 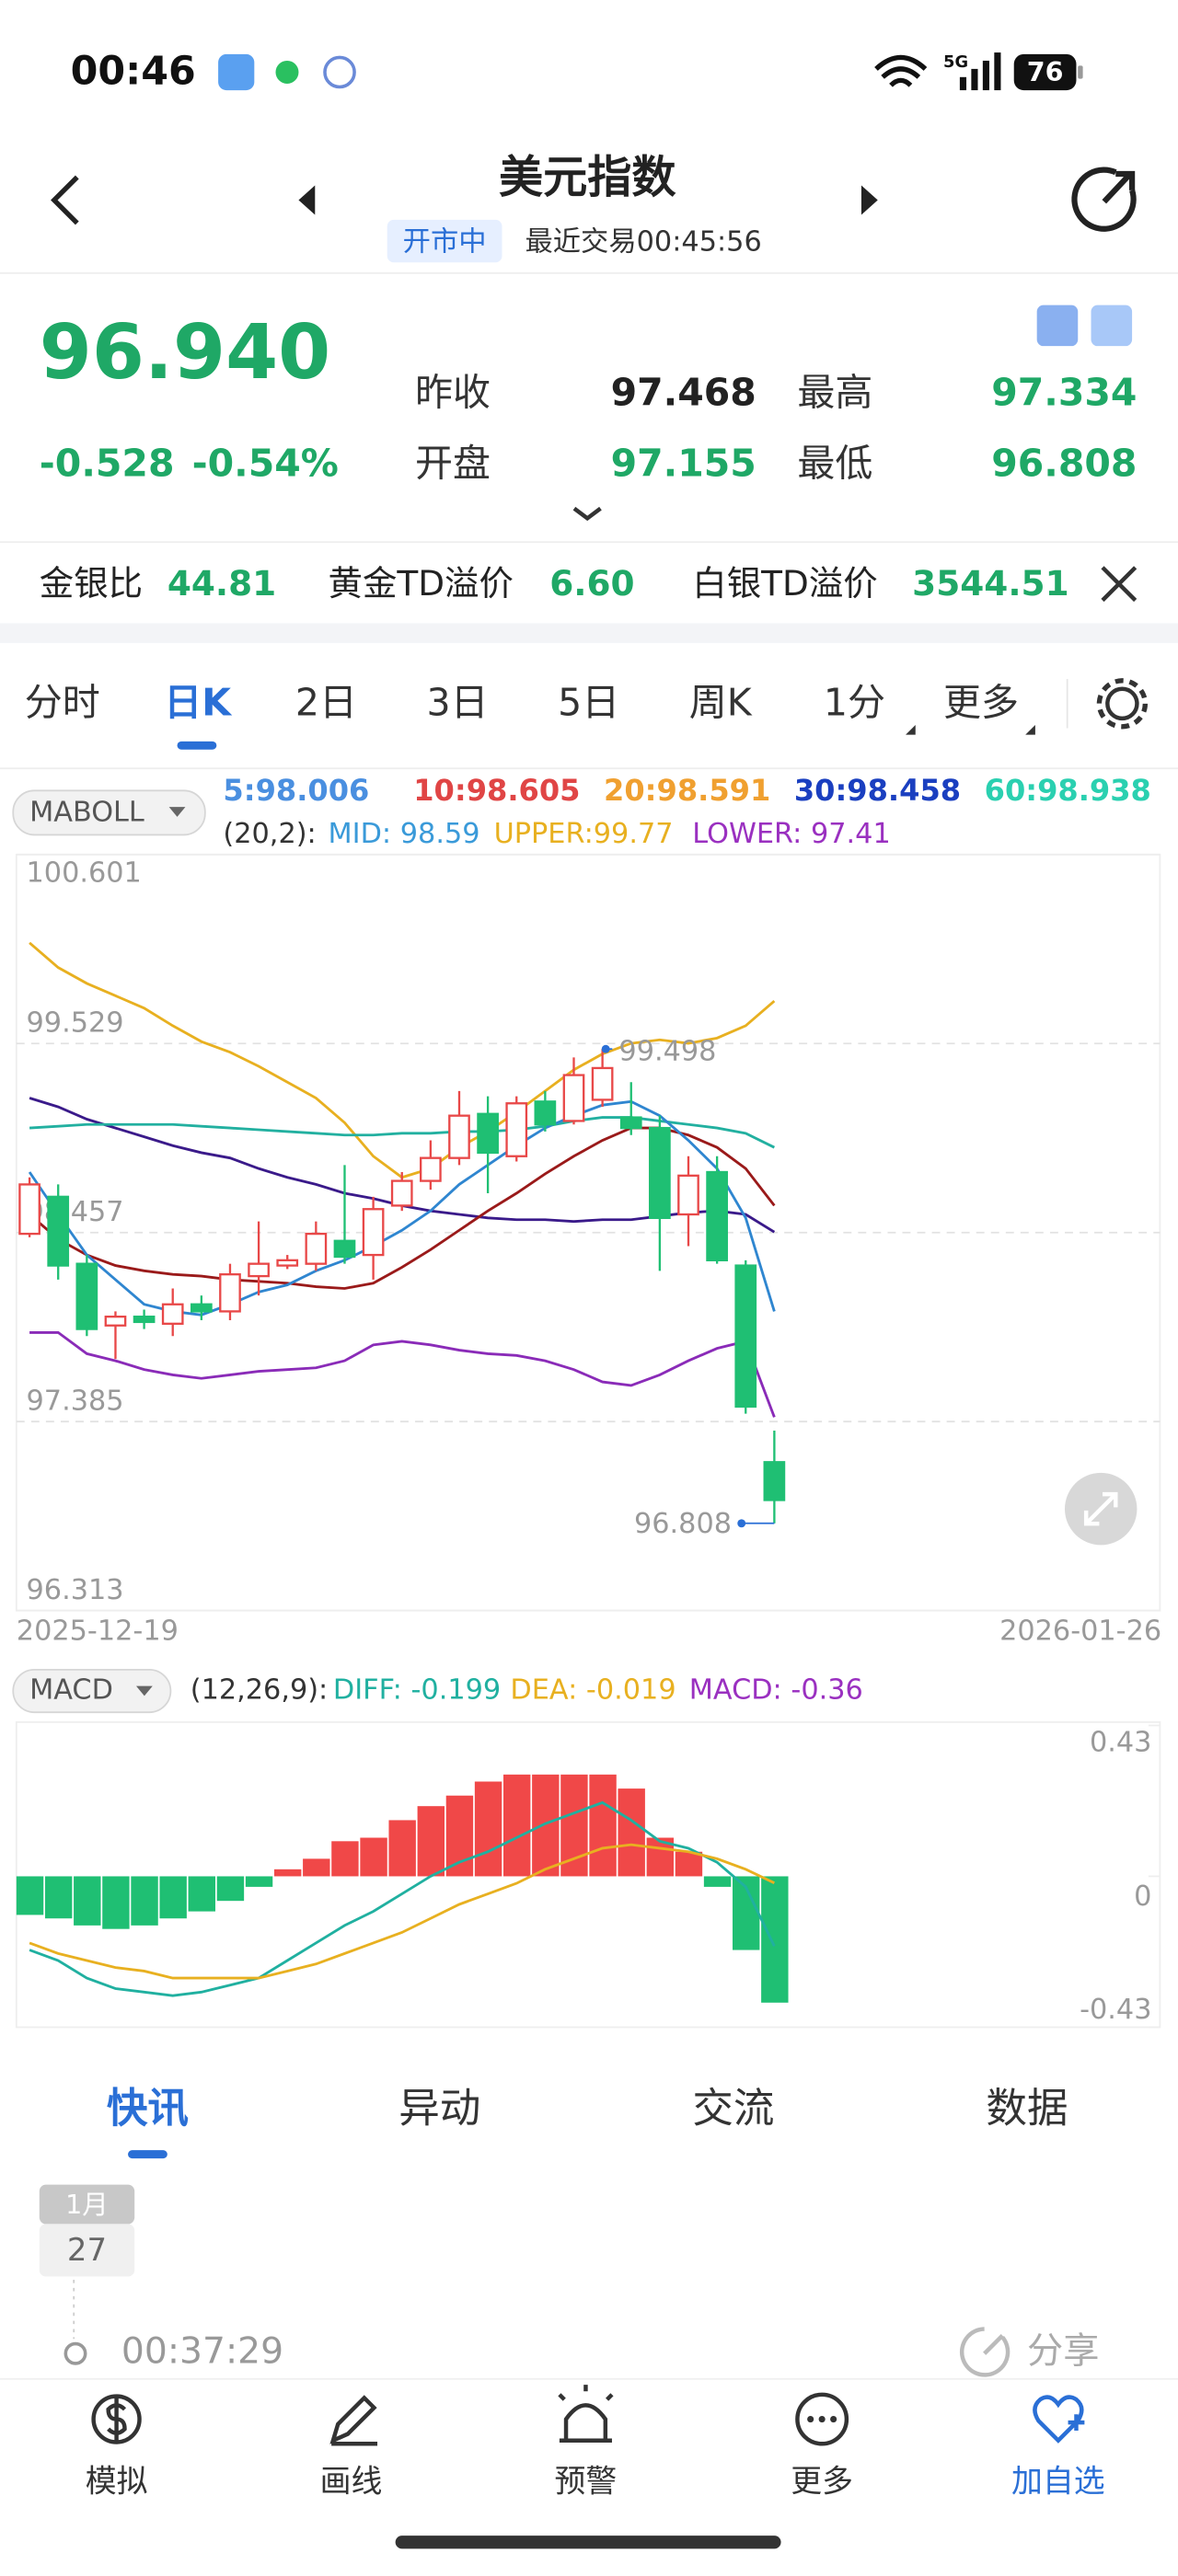 What do you see at coordinates (307, 200) in the screenshot?
I see `prev-button` at bounding box center [307, 200].